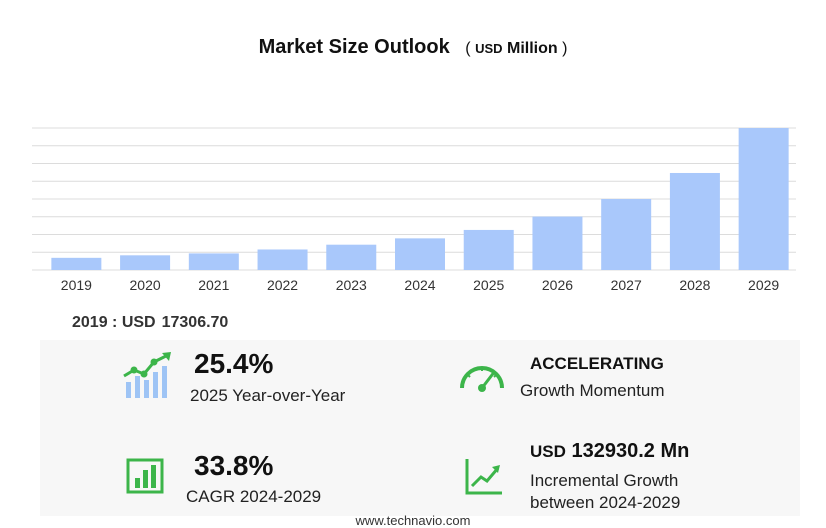 This screenshot has height=528, width=826. I want to click on incremental-label-2: between 2024-2029, so click(605, 502).